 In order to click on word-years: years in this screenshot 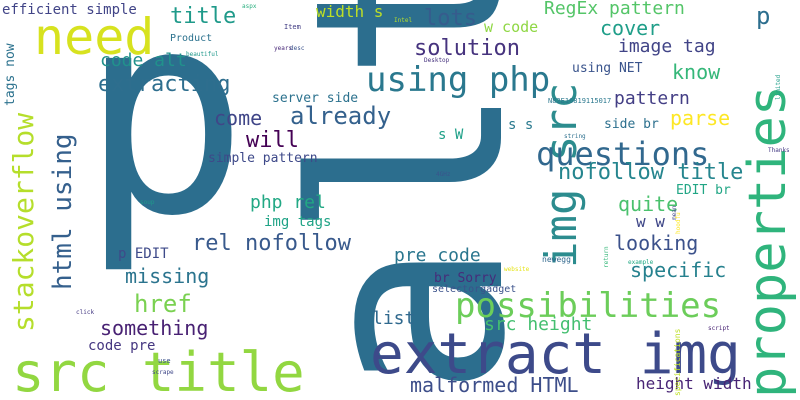, I will do `click(283, 48)`.